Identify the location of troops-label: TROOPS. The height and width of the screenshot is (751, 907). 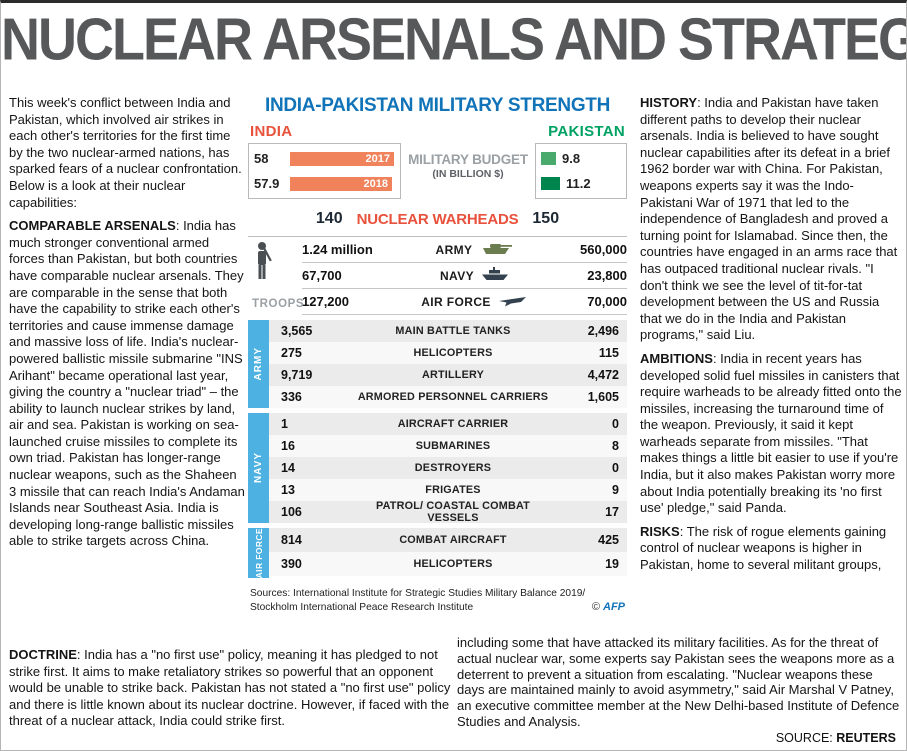
(278, 304).